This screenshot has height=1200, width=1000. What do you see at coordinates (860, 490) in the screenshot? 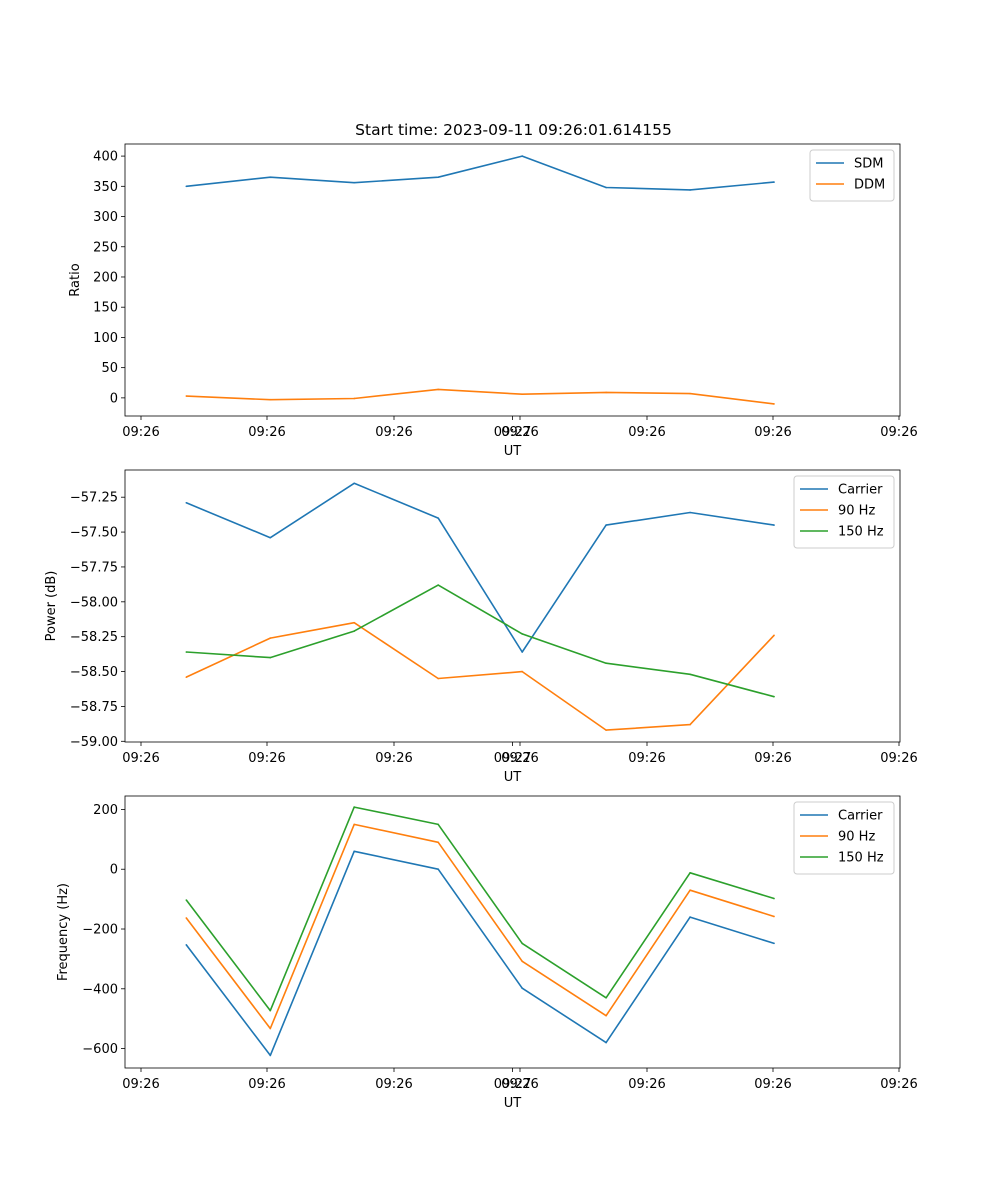
I see `chart1-legend-label: Carrier` at bounding box center [860, 490].